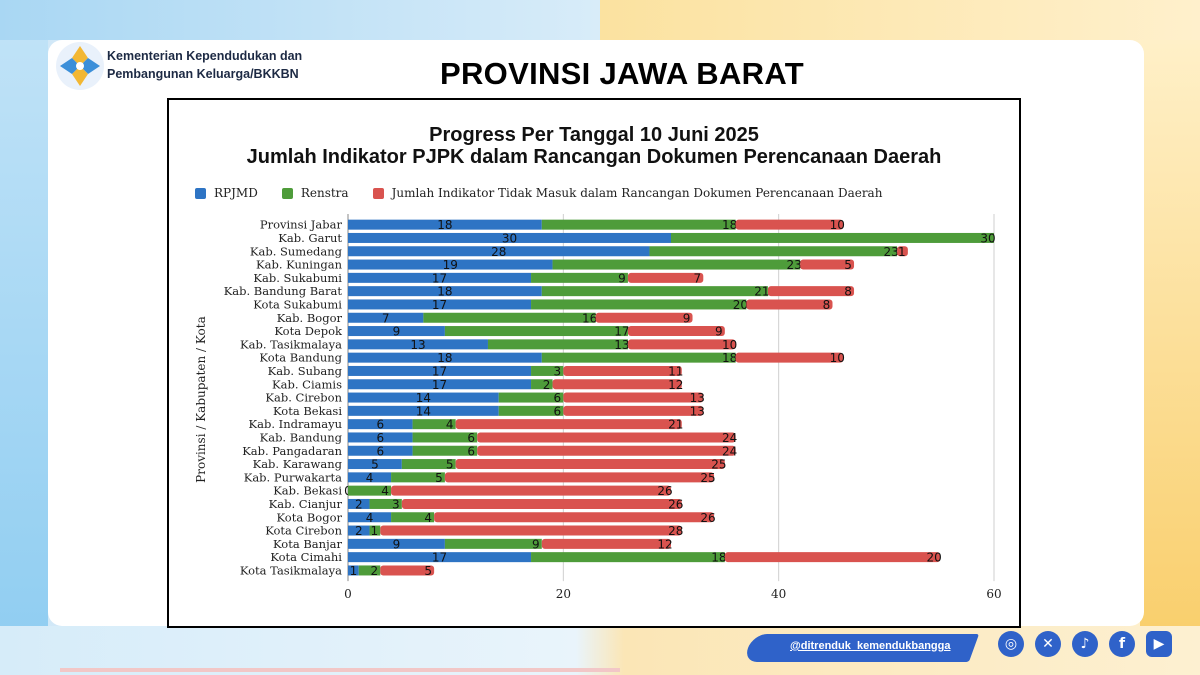  I want to click on category-label: Kab. Bekasi, so click(307, 491).